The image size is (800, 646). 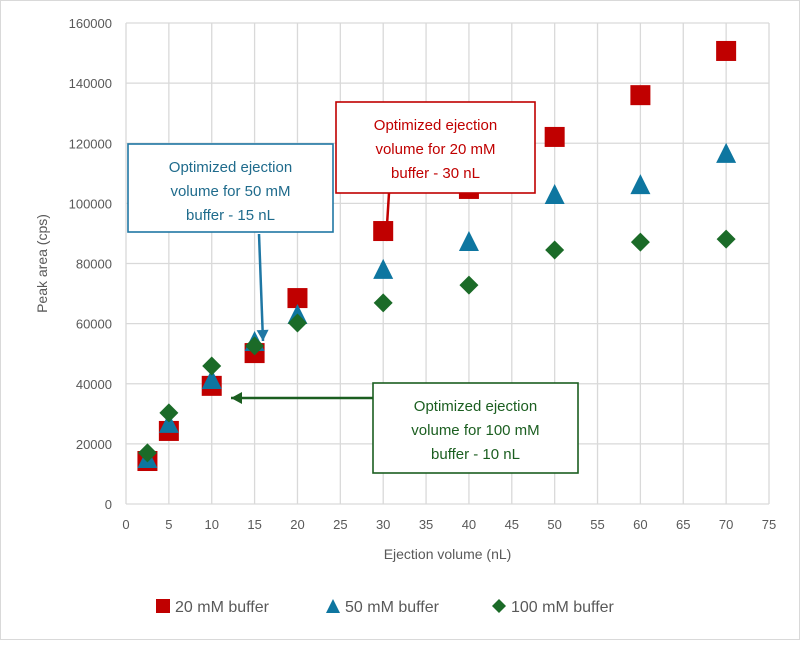 I want to click on annotation-text-line: buffer - 10 nL, so click(x=475, y=454).